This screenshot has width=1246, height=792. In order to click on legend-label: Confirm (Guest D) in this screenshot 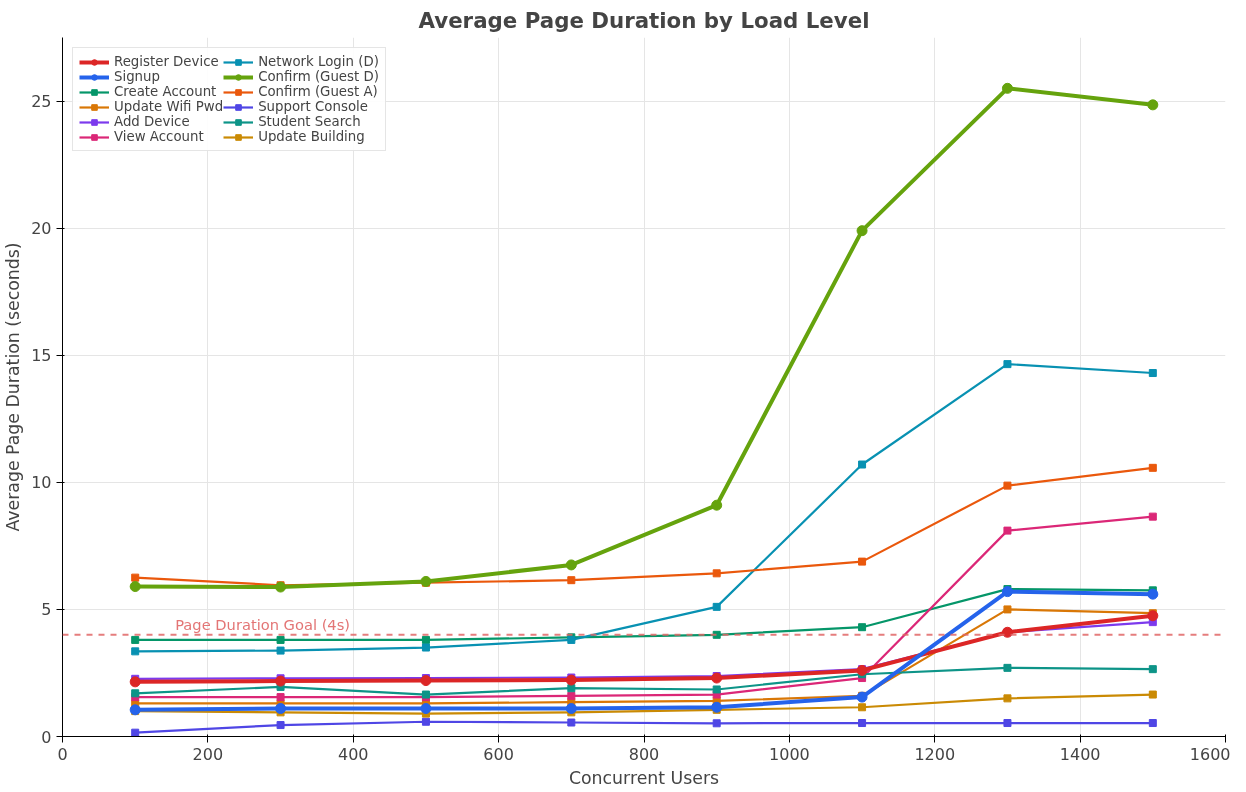, I will do `click(318, 76)`.